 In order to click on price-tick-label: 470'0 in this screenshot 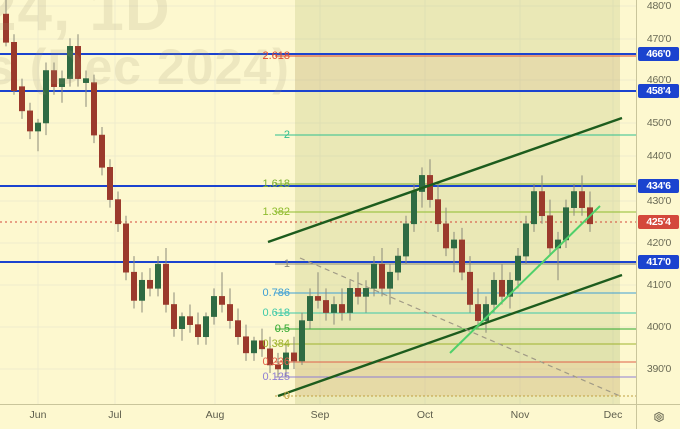, I will do `click(659, 39)`.